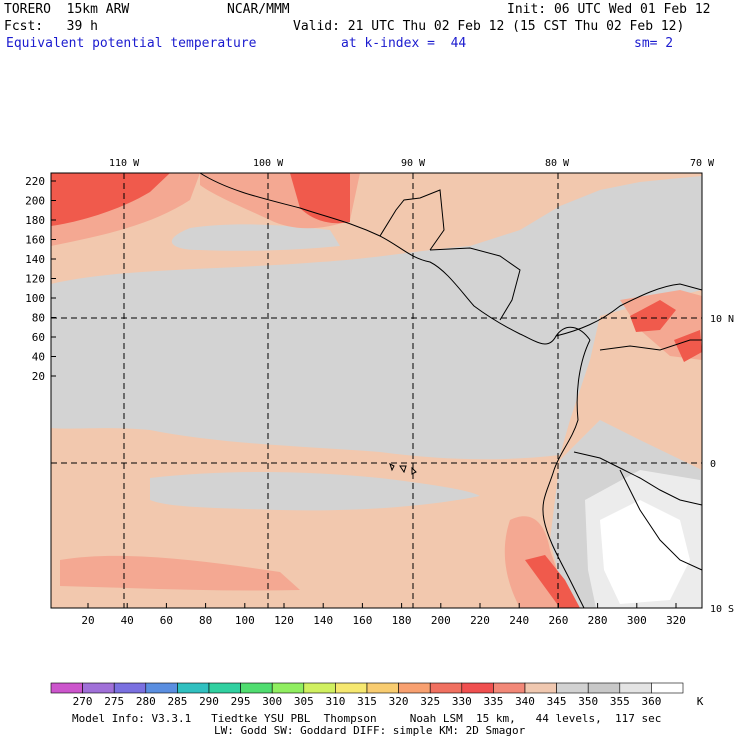  What do you see at coordinates (430, 701) in the screenshot?
I see `colorbar-label: 325` at bounding box center [430, 701].